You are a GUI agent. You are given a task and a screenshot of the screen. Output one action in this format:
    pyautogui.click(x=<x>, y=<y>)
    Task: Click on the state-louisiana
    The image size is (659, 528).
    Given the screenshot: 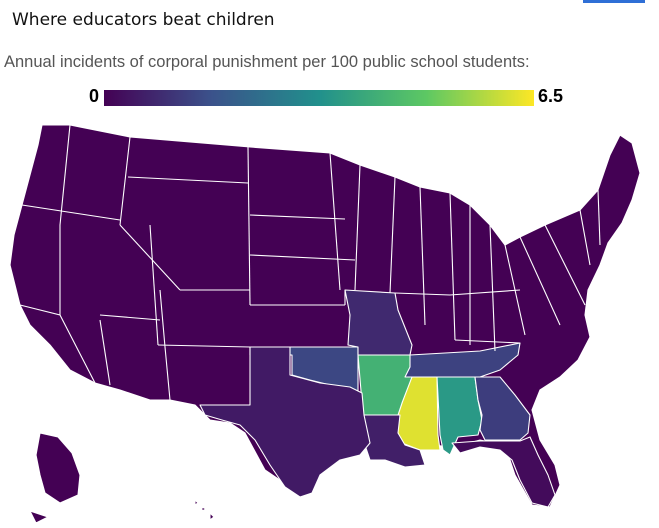 What is the action you would take?
    pyautogui.click(x=393, y=441)
    